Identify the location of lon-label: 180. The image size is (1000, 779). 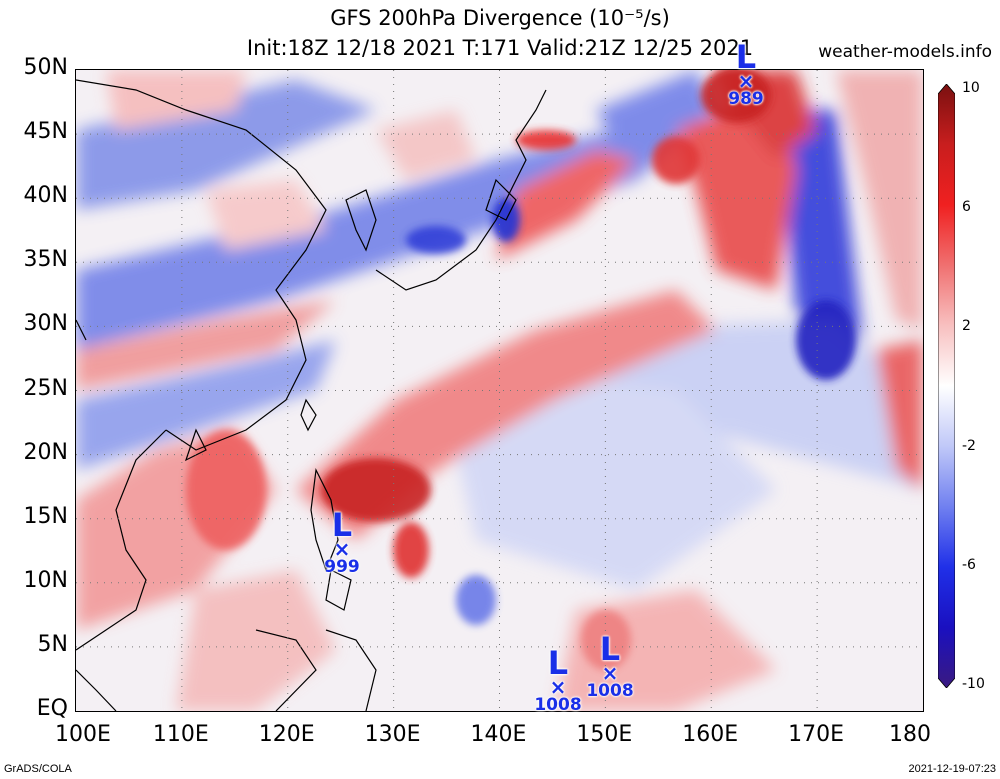
(910, 734).